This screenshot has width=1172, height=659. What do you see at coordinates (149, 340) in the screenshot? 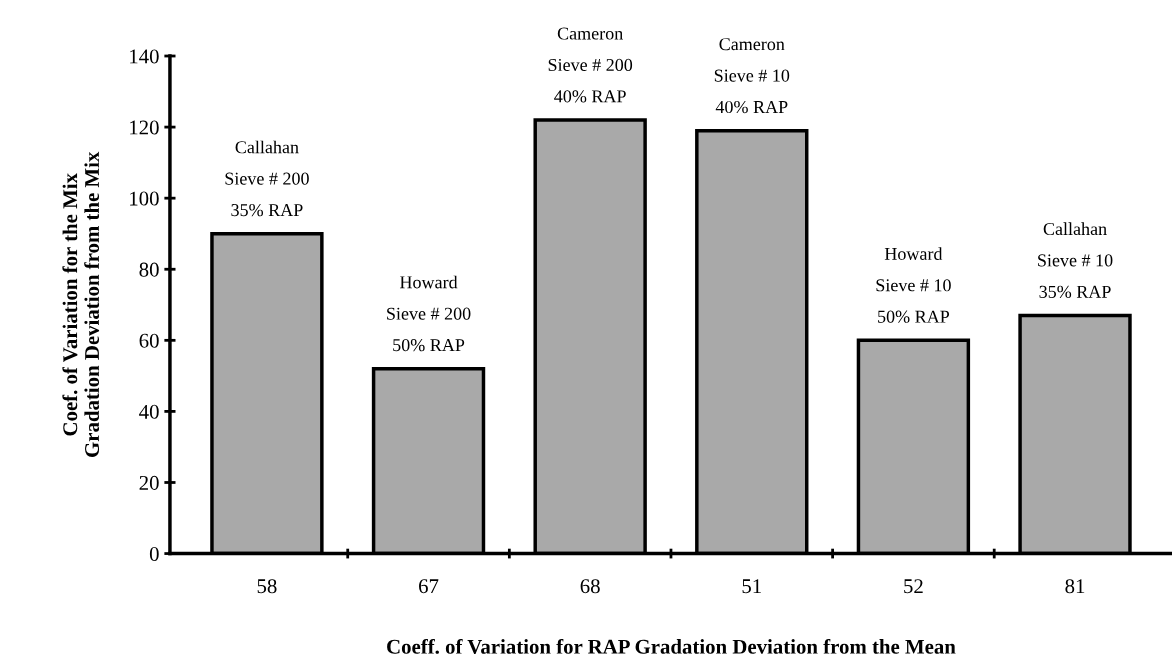
I see `y-tick-label: 60` at bounding box center [149, 340].